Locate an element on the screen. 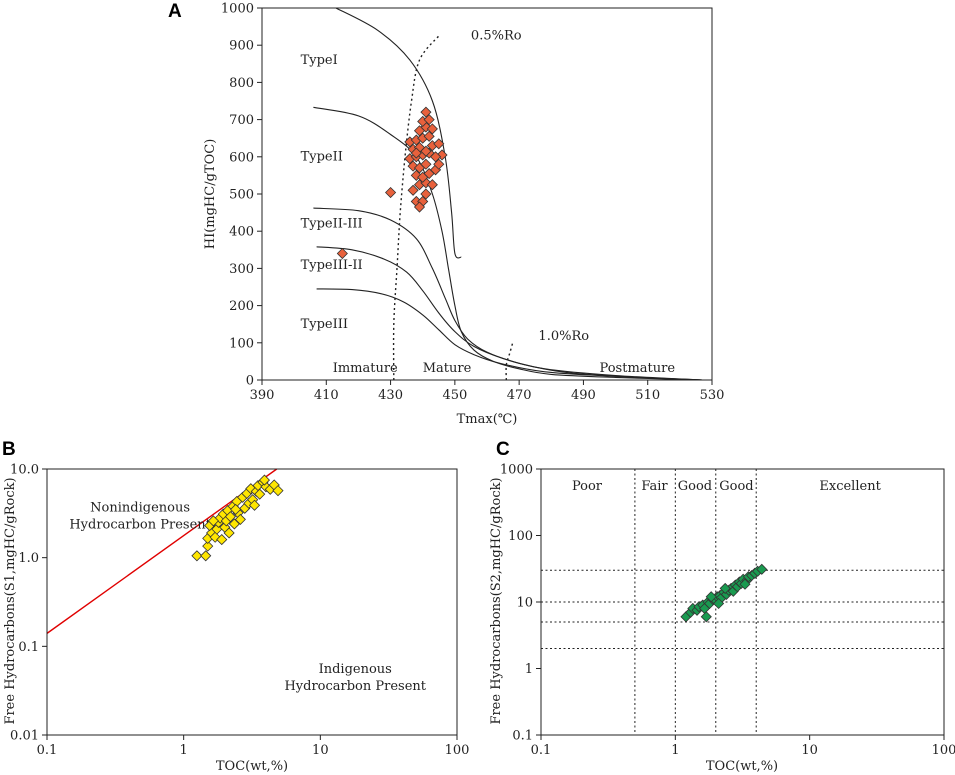 The width and height of the screenshot is (955, 775). panel-a-x-axis-title: Tmax(℃) is located at coordinates (487, 419).